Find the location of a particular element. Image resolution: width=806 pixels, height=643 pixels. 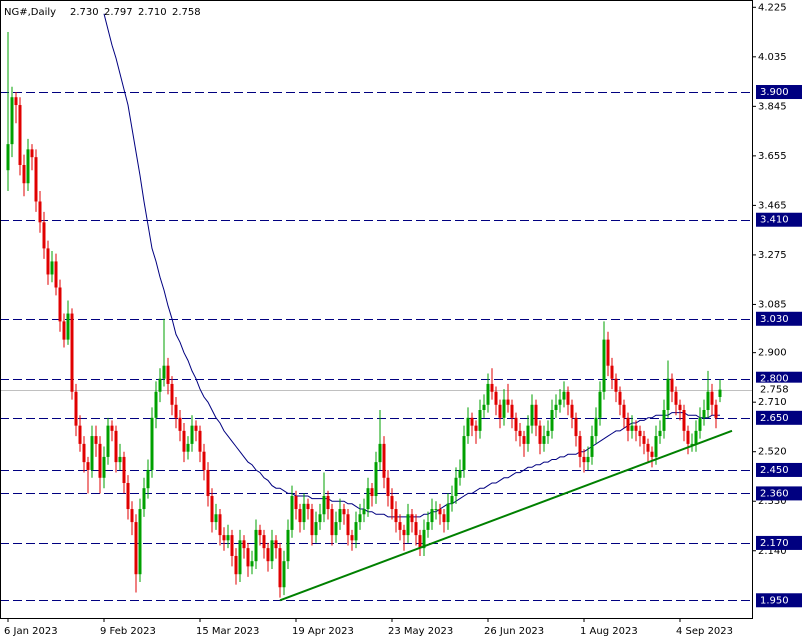

y-tick-label: 2.330 is located at coordinates (772, 501).